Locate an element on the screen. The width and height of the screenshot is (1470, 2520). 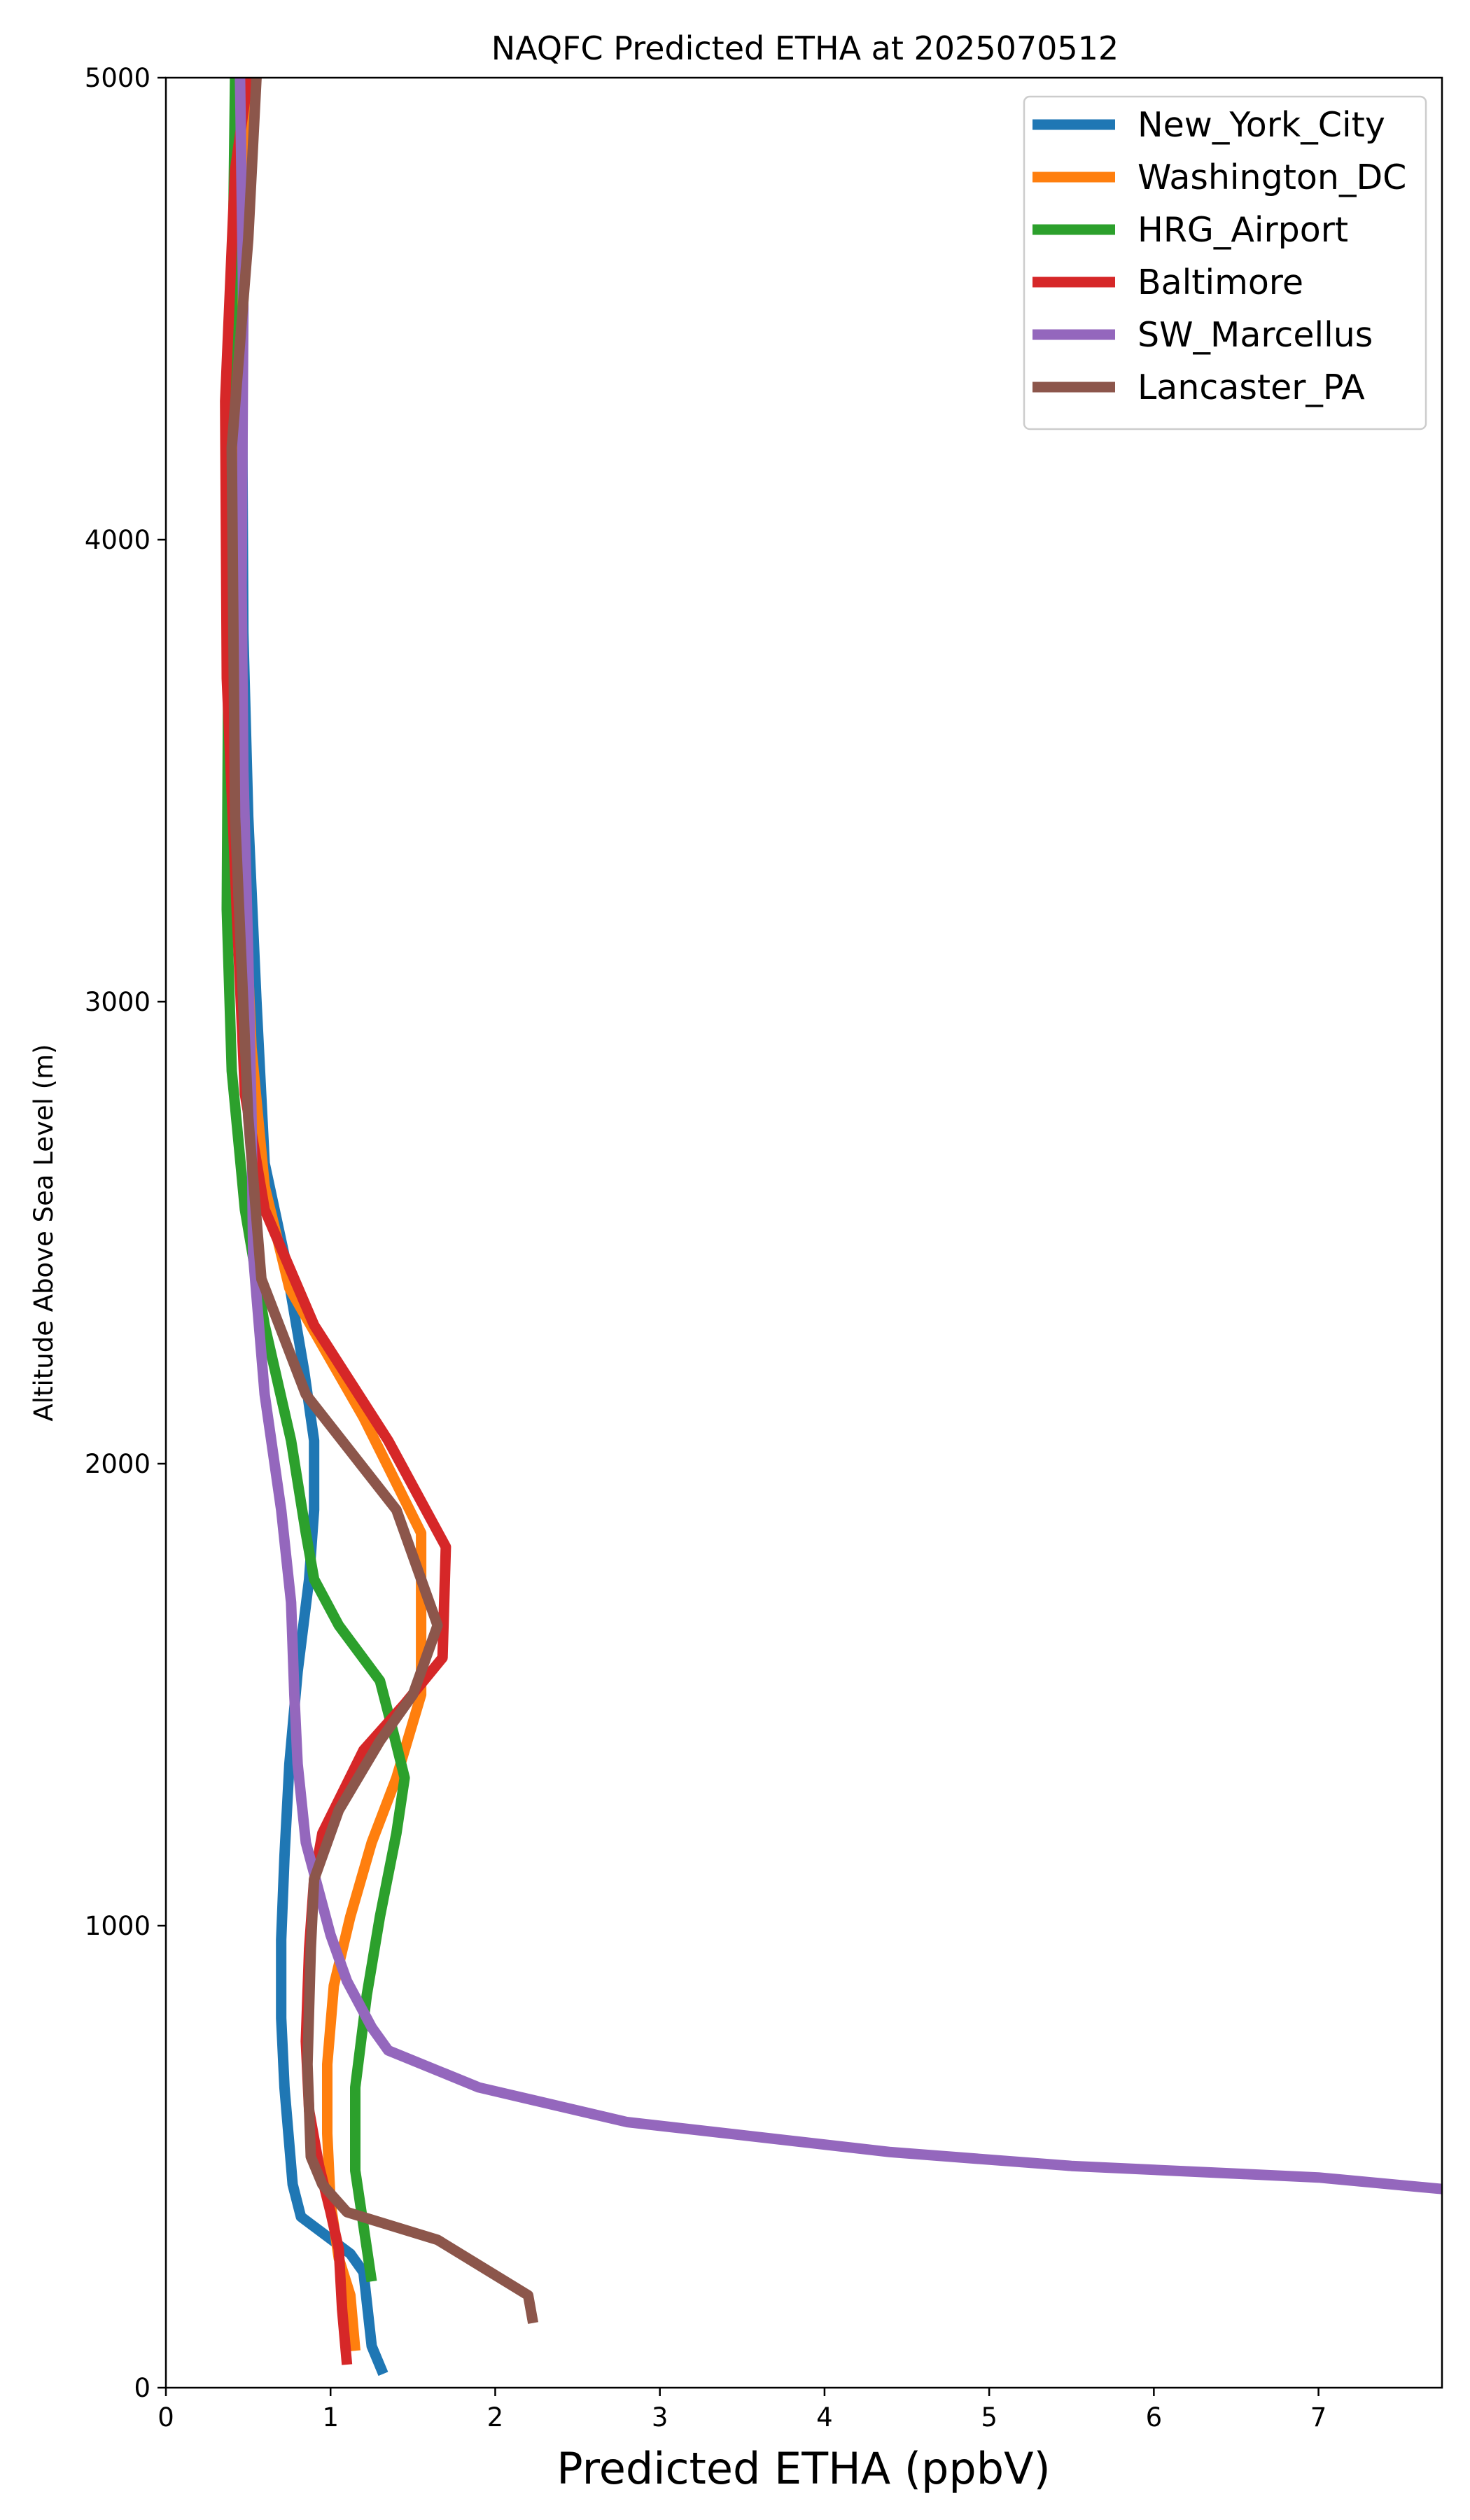
x-tick-label: 7 is located at coordinates (1318, 2417).